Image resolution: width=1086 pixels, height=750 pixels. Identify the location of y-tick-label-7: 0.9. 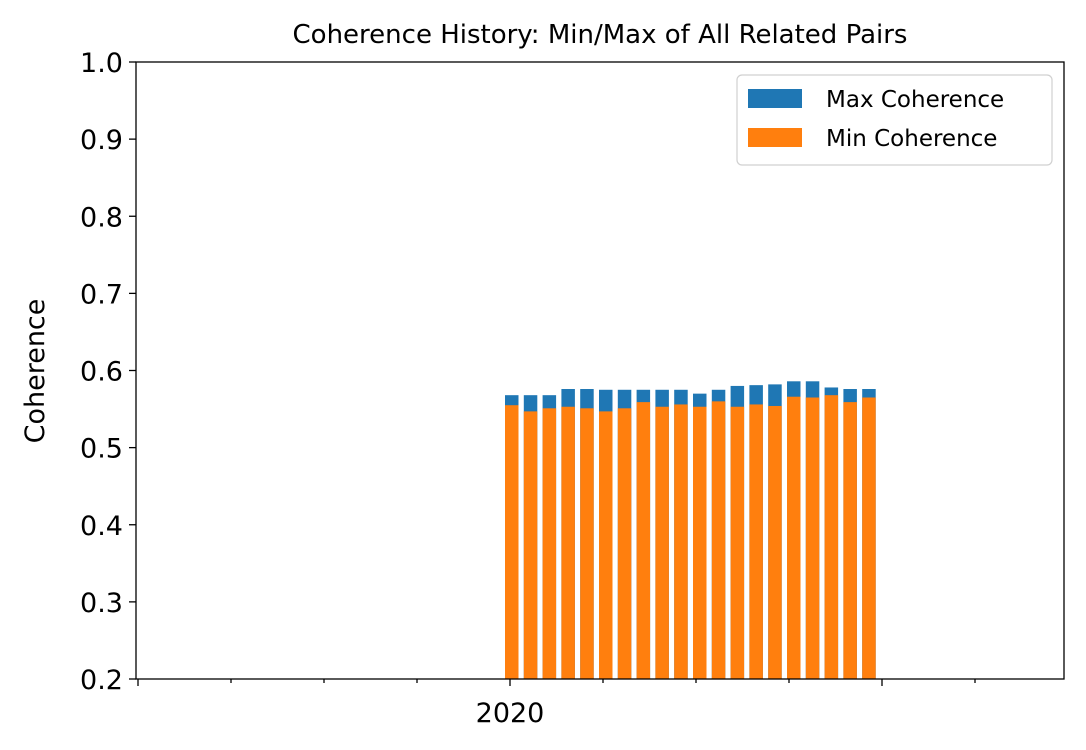
(101, 140).